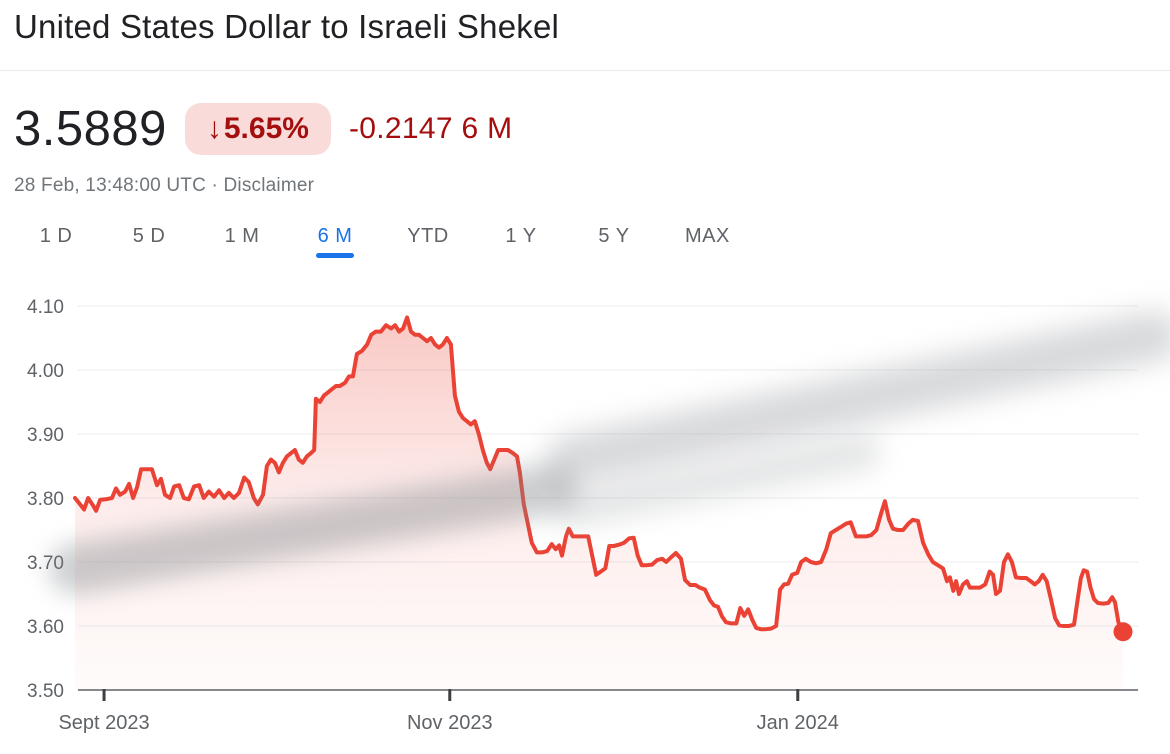  I want to click on timestamp: 28 Feb, 13:48:00 UTC, so click(110, 185).